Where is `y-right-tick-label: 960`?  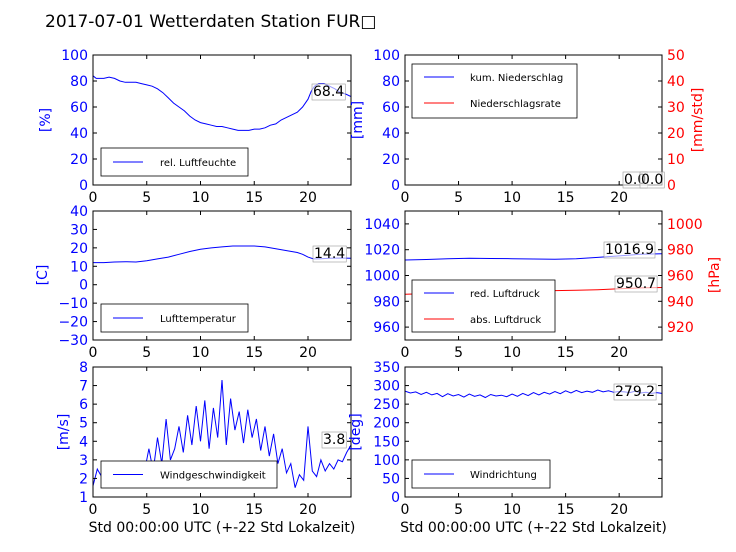
y-right-tick-label: 960 is located at coordinates (680, 277).